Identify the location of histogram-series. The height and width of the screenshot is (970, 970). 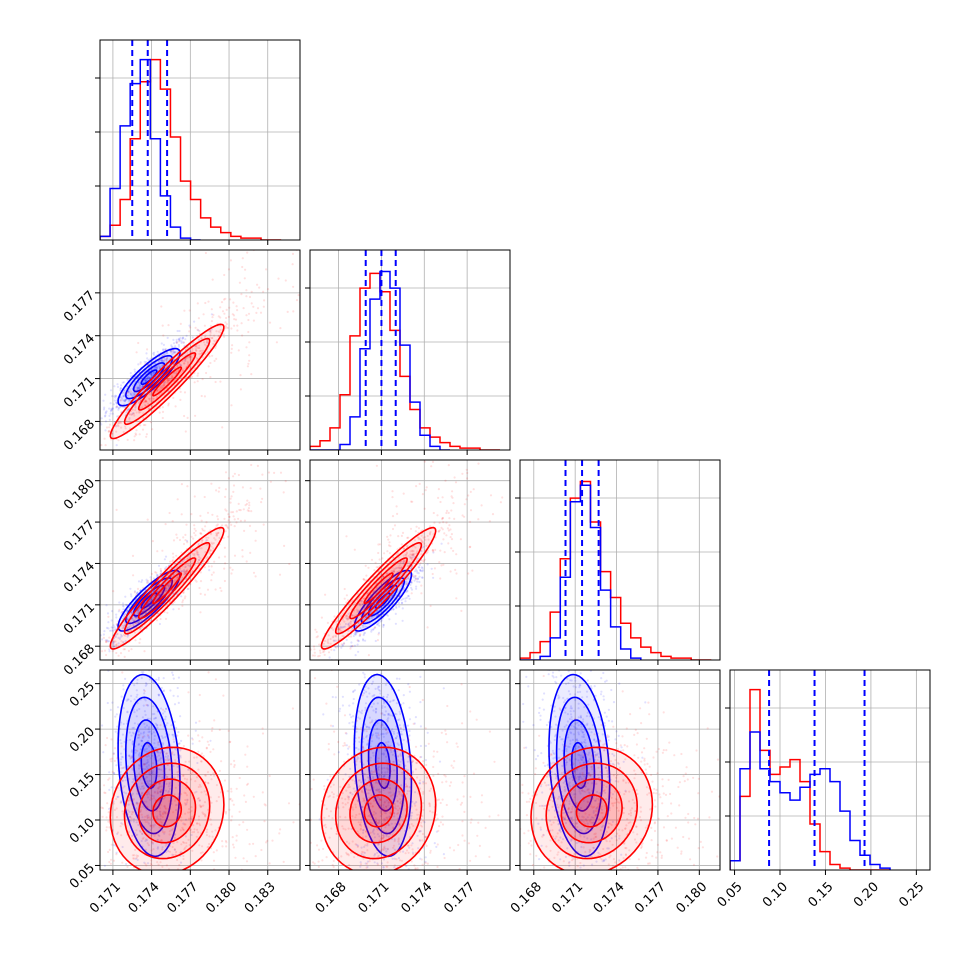
(191, 140).